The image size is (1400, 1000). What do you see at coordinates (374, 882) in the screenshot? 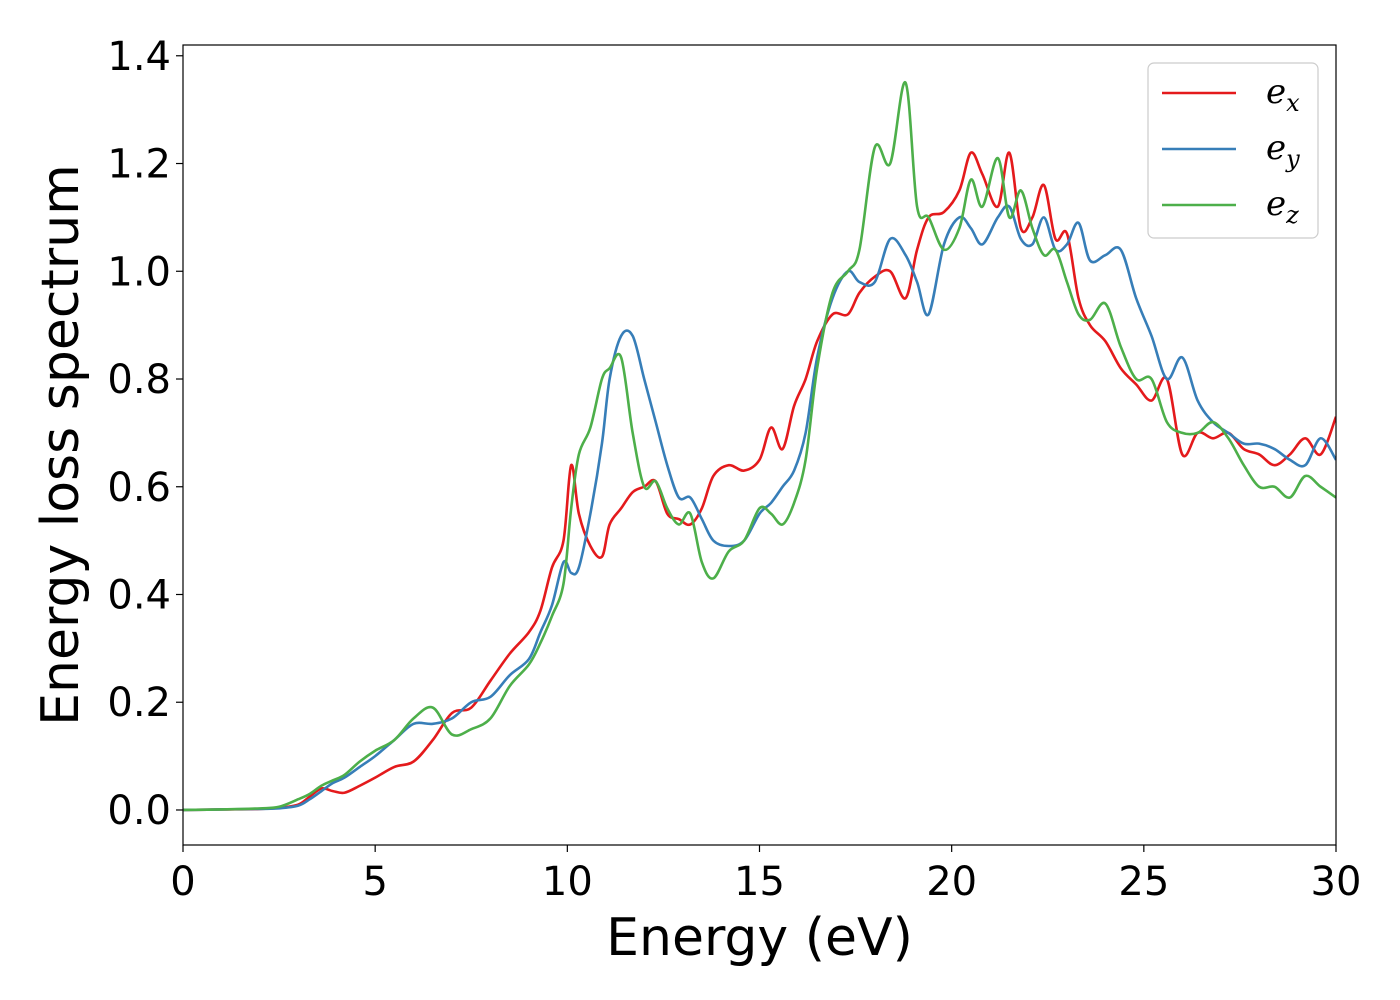
I see `x-tick-label: 5` at bounding box center [374, 882].